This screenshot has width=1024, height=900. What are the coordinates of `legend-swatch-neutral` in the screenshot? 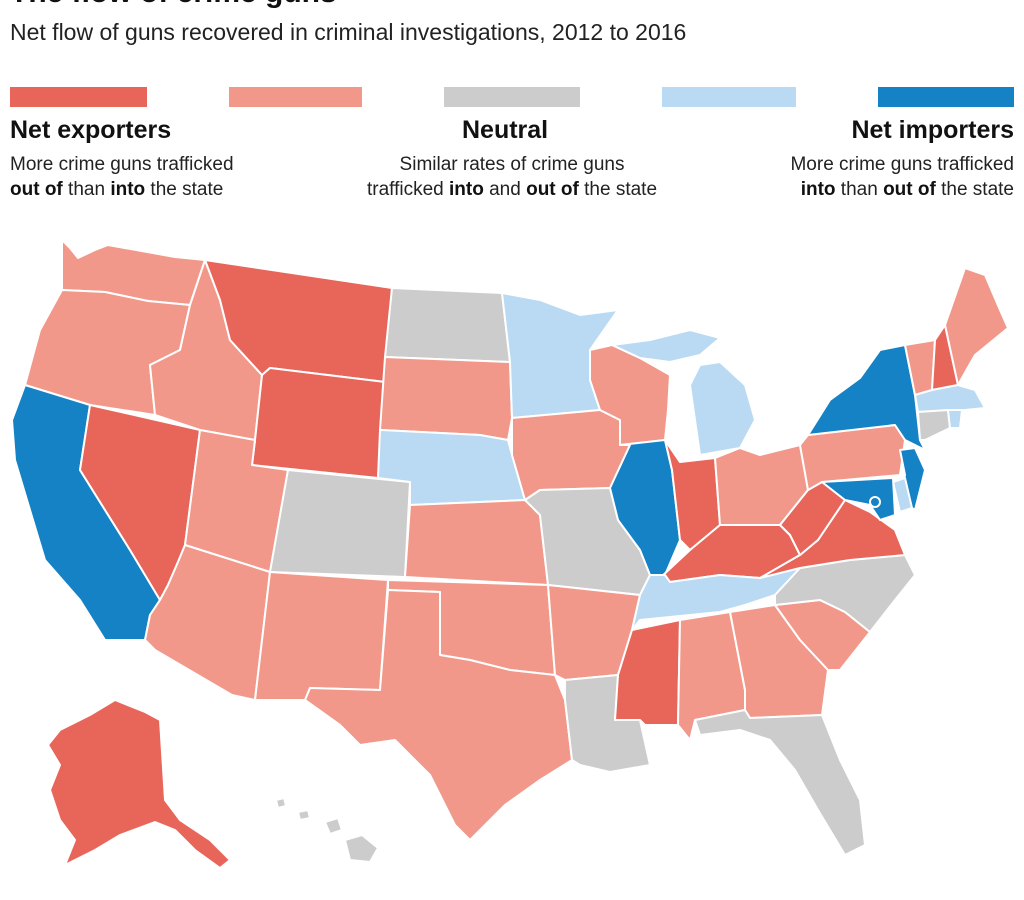 It's located at (512, 97).